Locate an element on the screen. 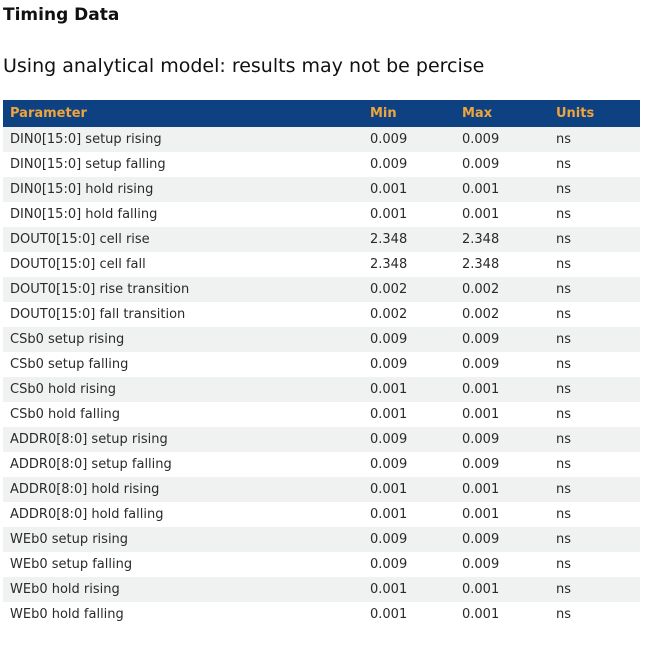  cell-parameter: DOUT0[15:0] cell rise is located at coordinates (186, 240).